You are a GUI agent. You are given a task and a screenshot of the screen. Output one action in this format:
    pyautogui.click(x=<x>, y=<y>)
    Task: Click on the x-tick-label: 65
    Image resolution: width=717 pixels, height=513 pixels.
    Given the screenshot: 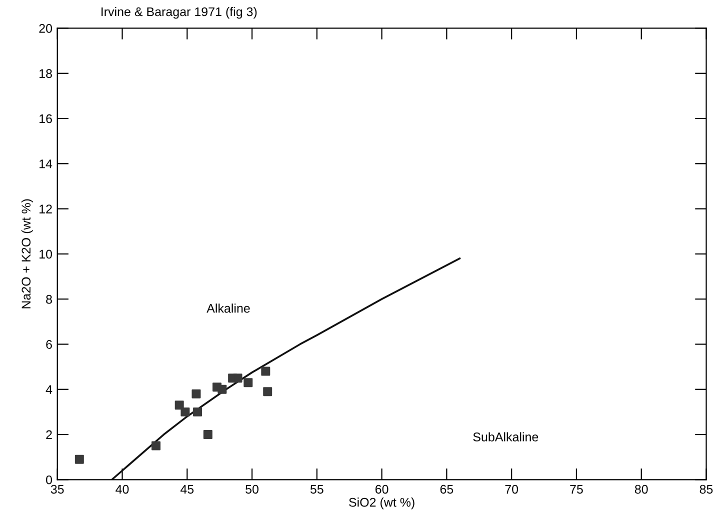 What is the action you would take?
    pyautogui.click(x=447, y=489)
    